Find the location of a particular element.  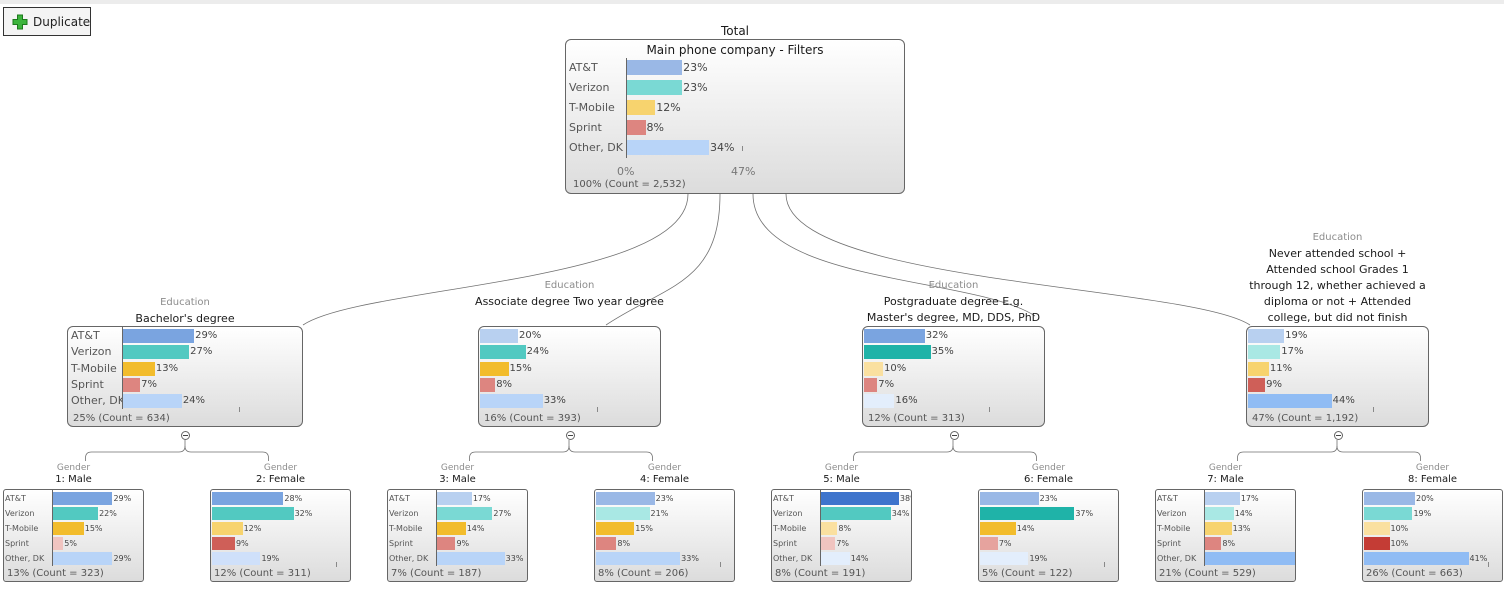

percent-label: 21% is located at coordinates (659, 513).